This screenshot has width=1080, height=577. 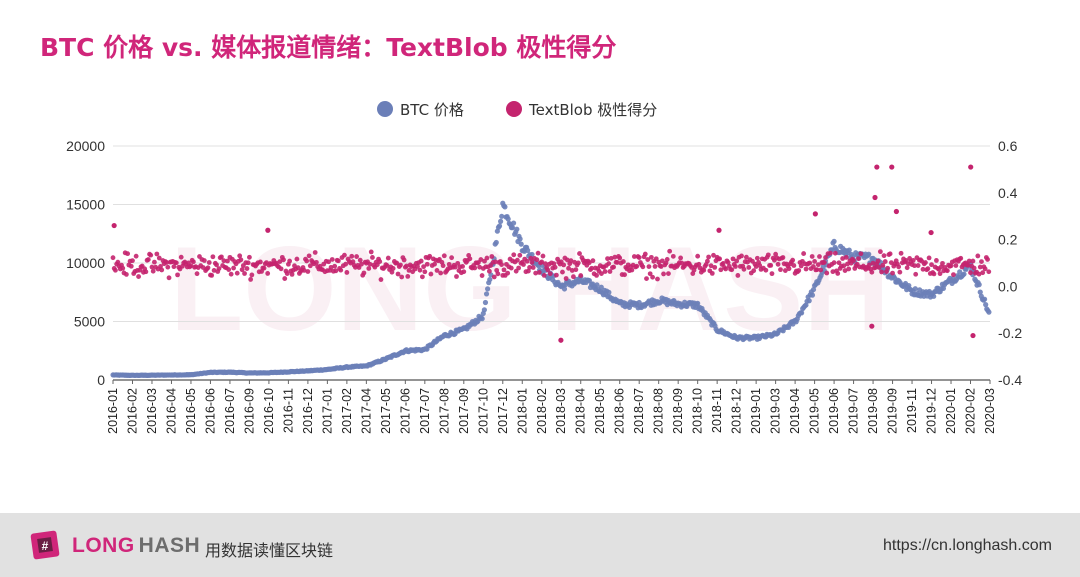 What do you see at coordinates (386, 411) in the screenshot?
I see `x-tick-label: 2017-05` at bounding box center [386, 411].